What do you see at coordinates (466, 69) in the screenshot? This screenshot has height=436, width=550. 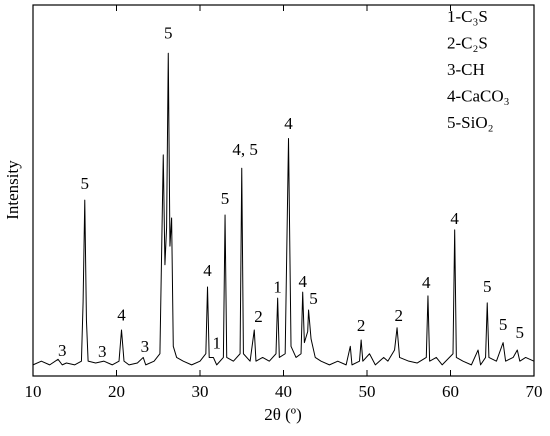 I see `legend-entry: 3-CH` at bounding box center [466, 69].